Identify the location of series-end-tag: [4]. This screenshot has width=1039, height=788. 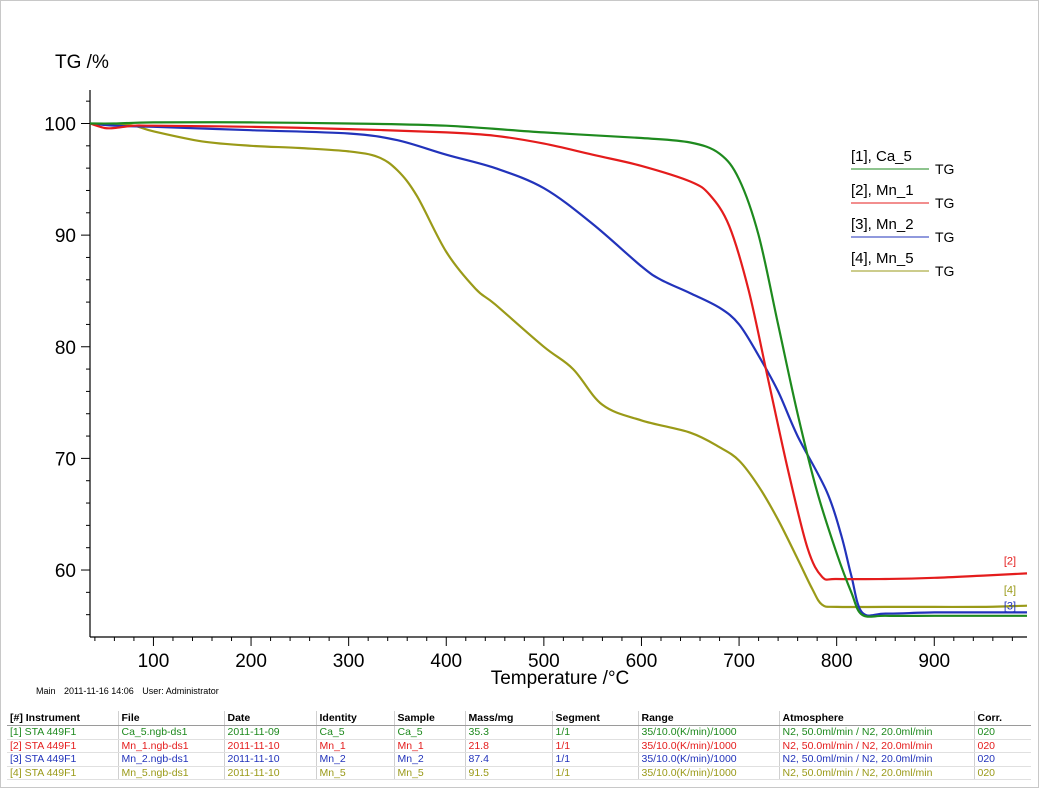
(1010, 591).